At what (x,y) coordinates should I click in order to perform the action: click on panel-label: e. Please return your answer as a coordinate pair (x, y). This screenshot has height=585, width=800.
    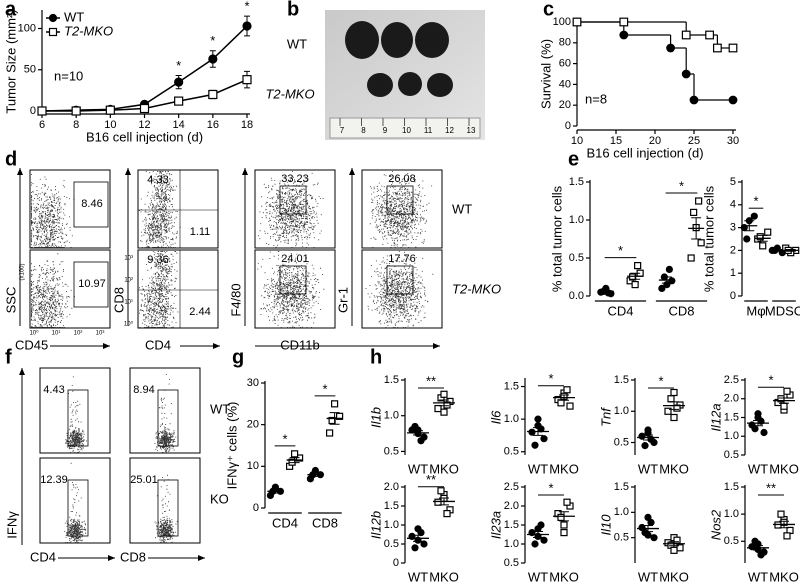
    Looking at the image, I should click on (573, 159).